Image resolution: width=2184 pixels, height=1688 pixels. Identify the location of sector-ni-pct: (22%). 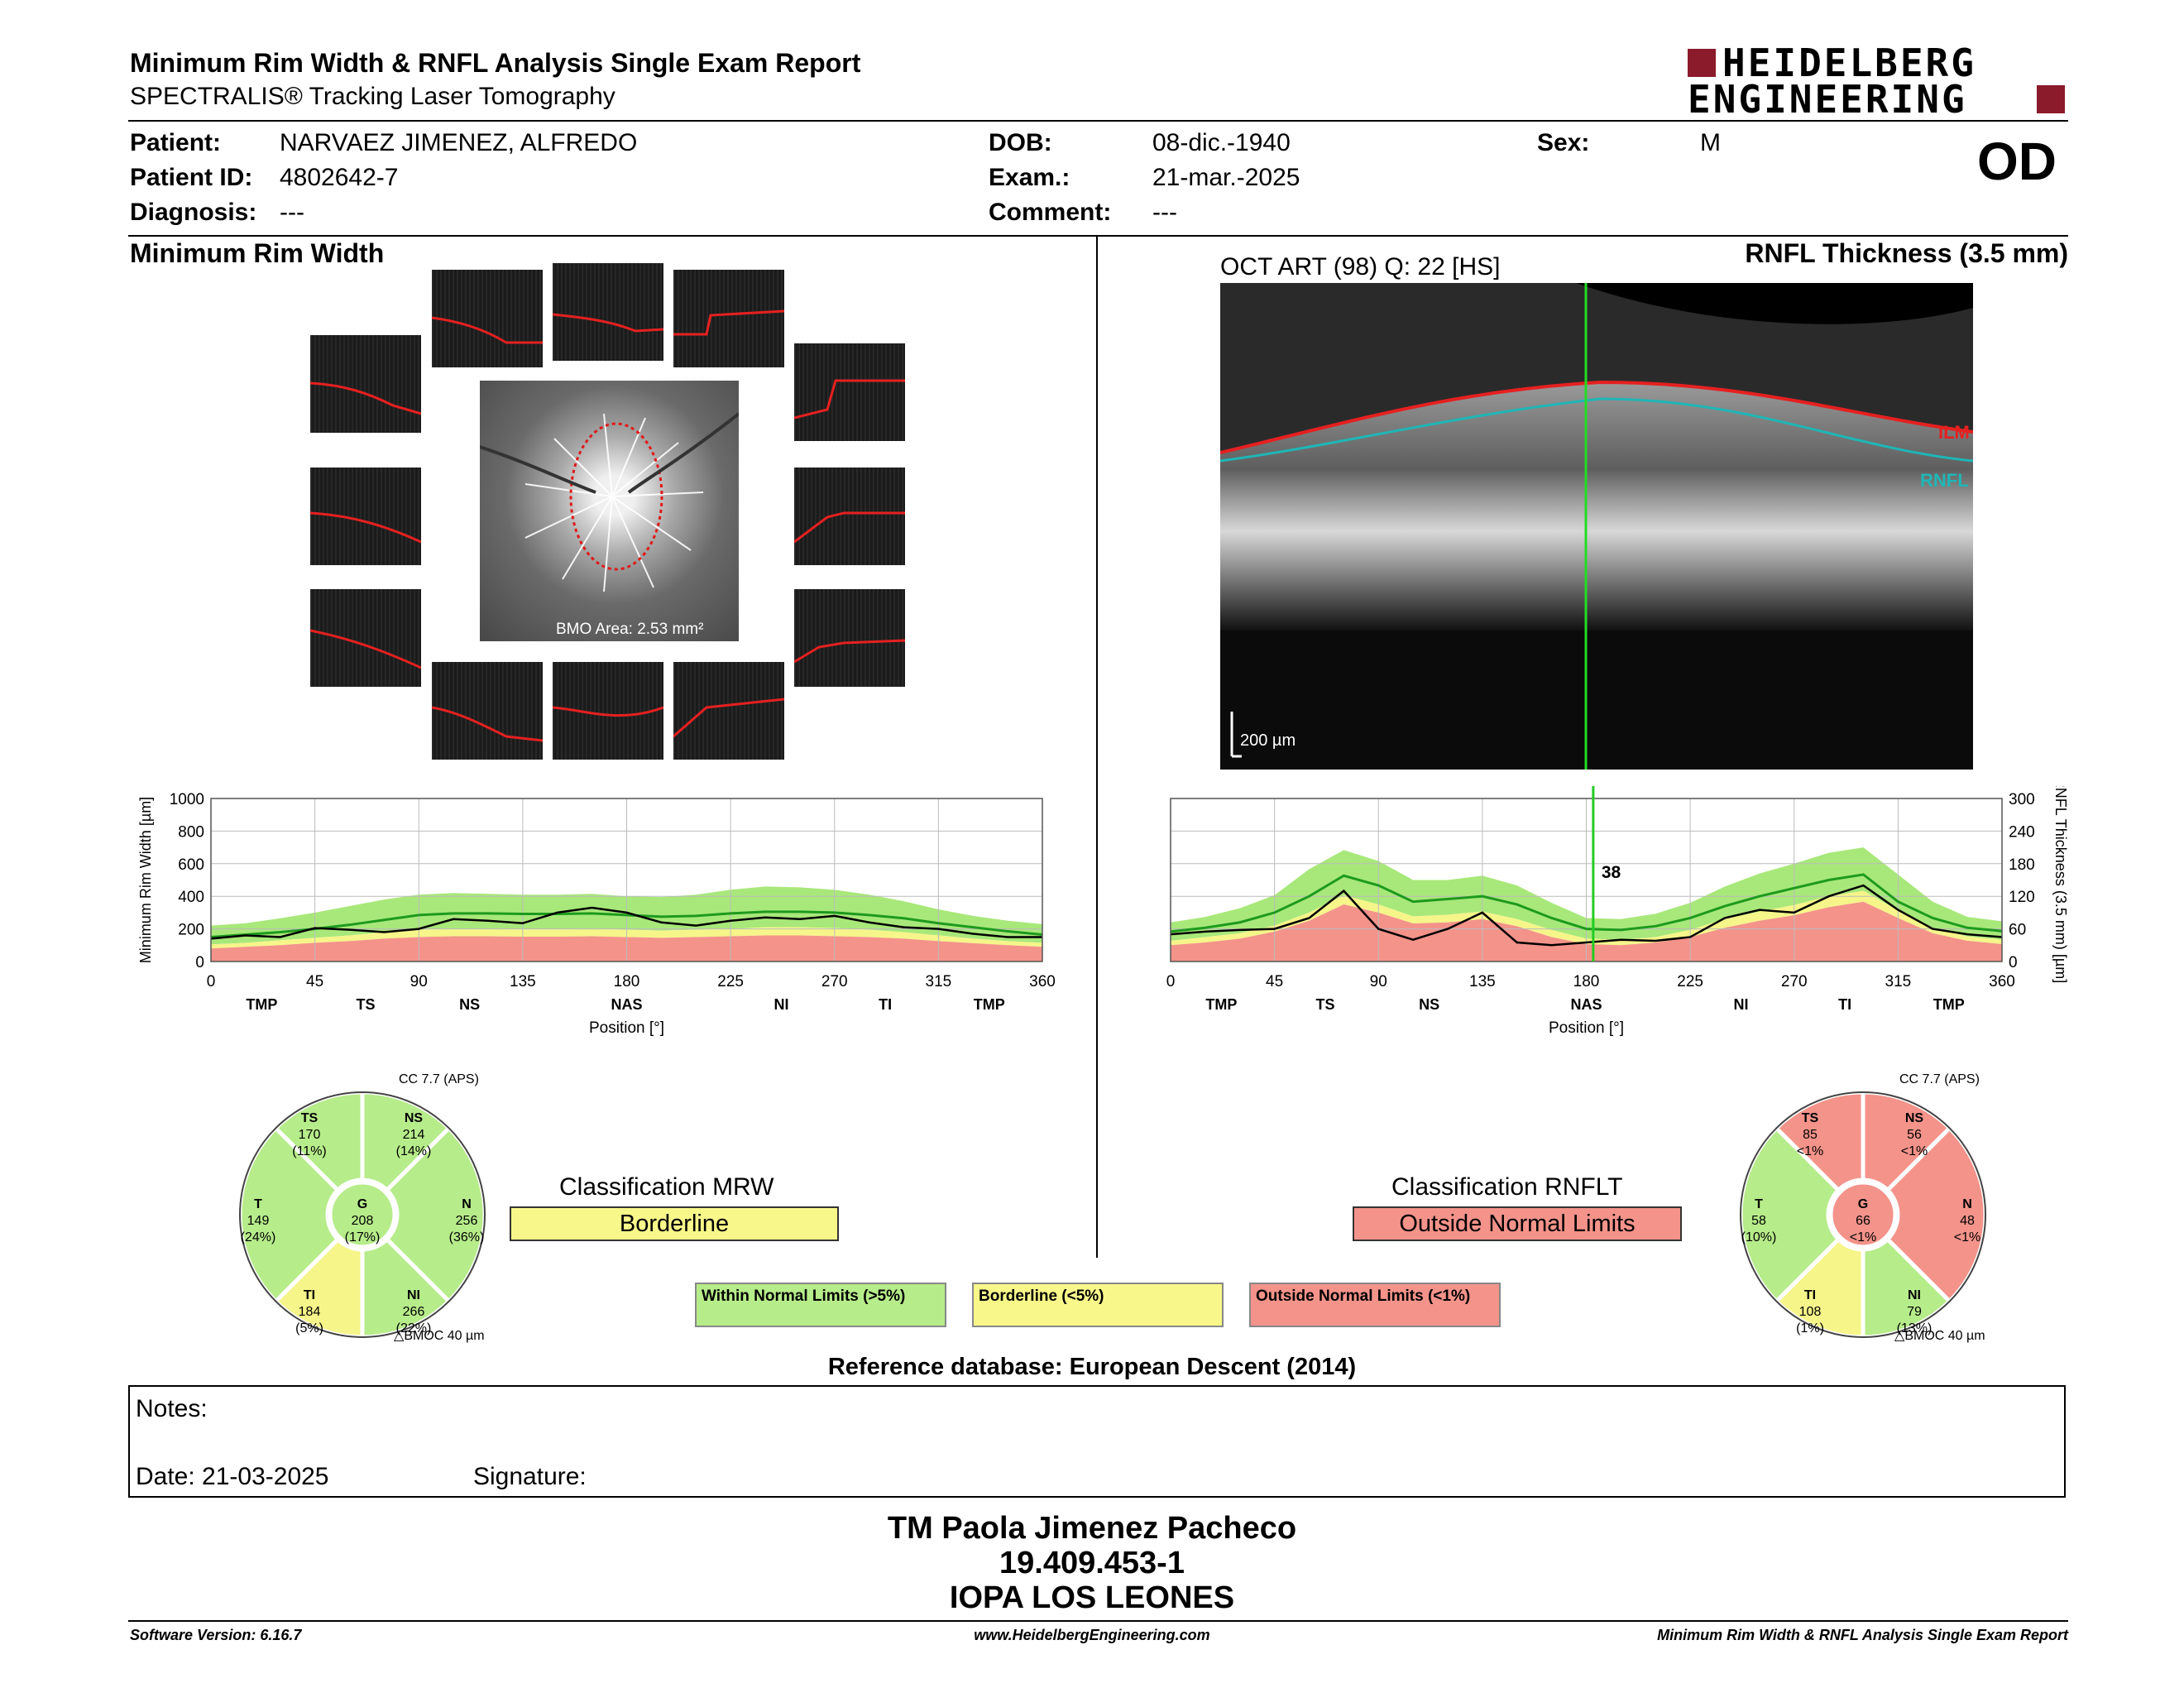
(414, 1328).